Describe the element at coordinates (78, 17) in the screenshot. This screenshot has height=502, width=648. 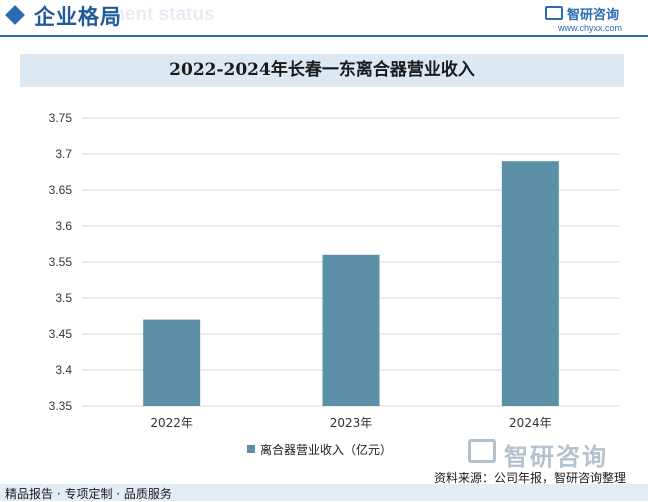
I see `section-title: 企业格局` at that location.